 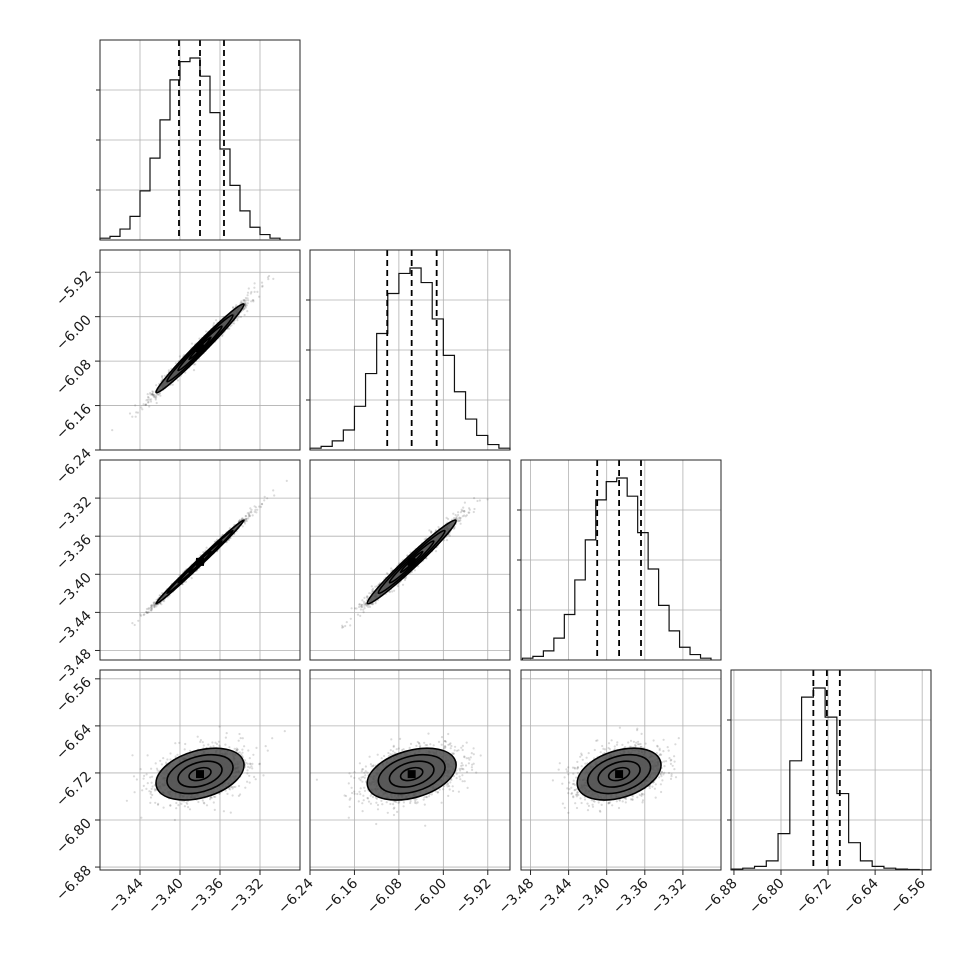 What do you see at coordinates (177, 368) in the screenshot?
I see `panel-1-0: −6.24−6.16−6.08−6.00−5.92` at bounding box center [177, 368].